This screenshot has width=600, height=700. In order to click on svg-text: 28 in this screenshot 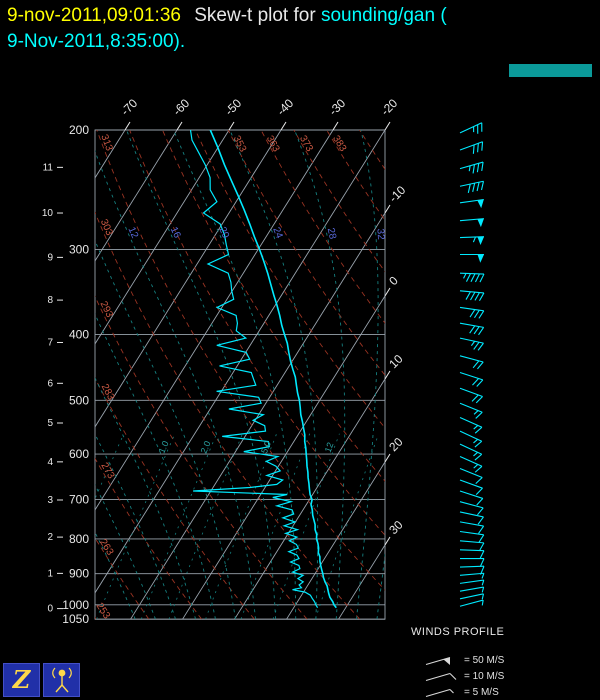, I will do `click(331, 234)`.